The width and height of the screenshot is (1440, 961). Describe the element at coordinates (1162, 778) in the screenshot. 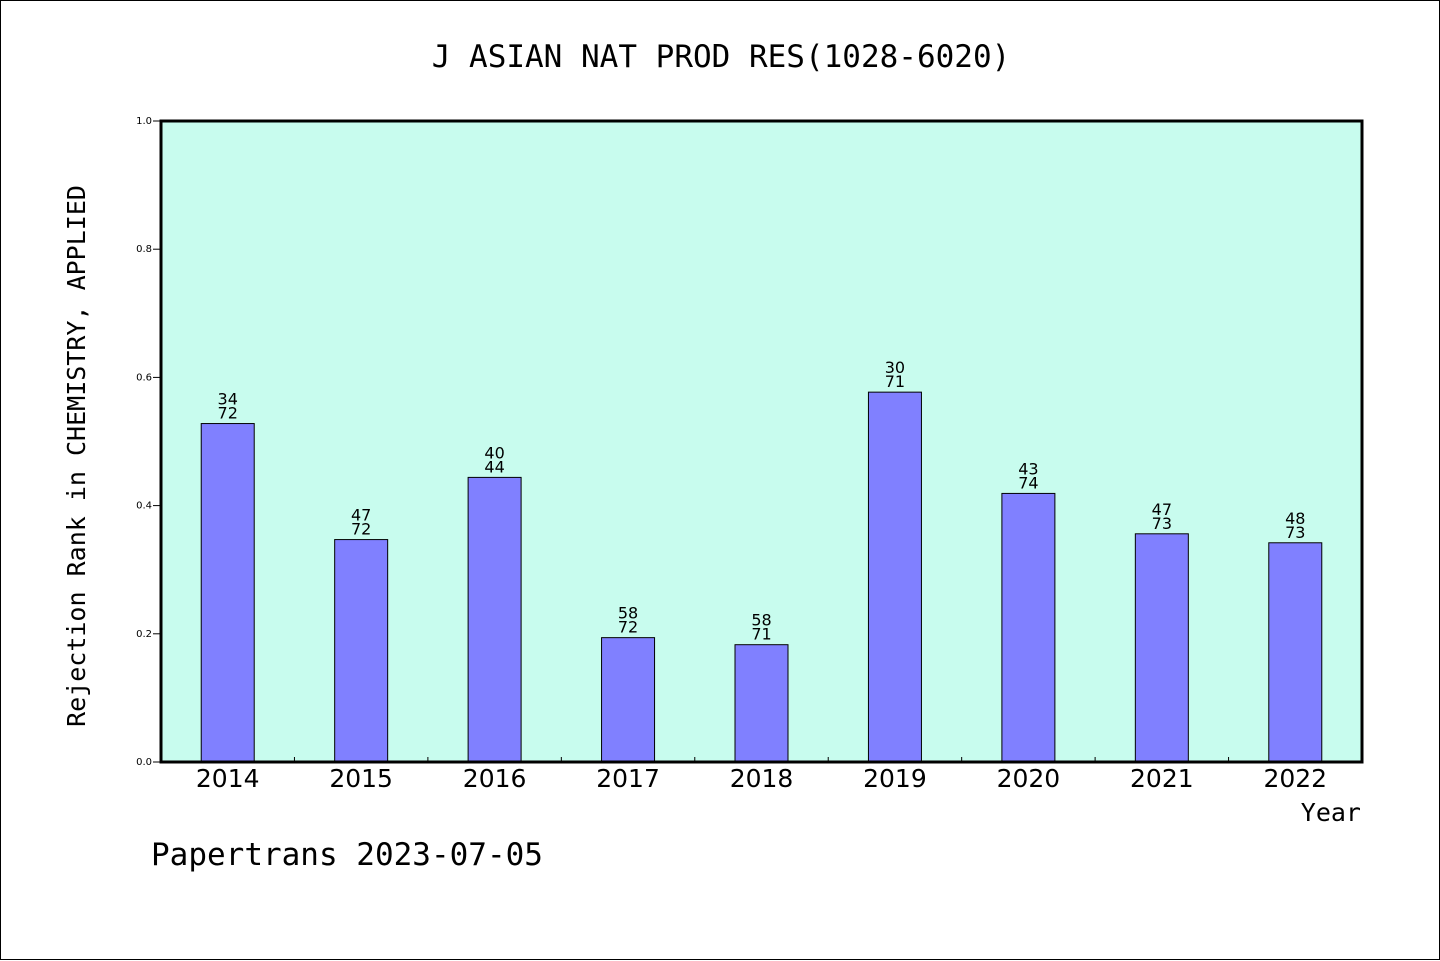

I see `x-tick-label: 2021` at that location.